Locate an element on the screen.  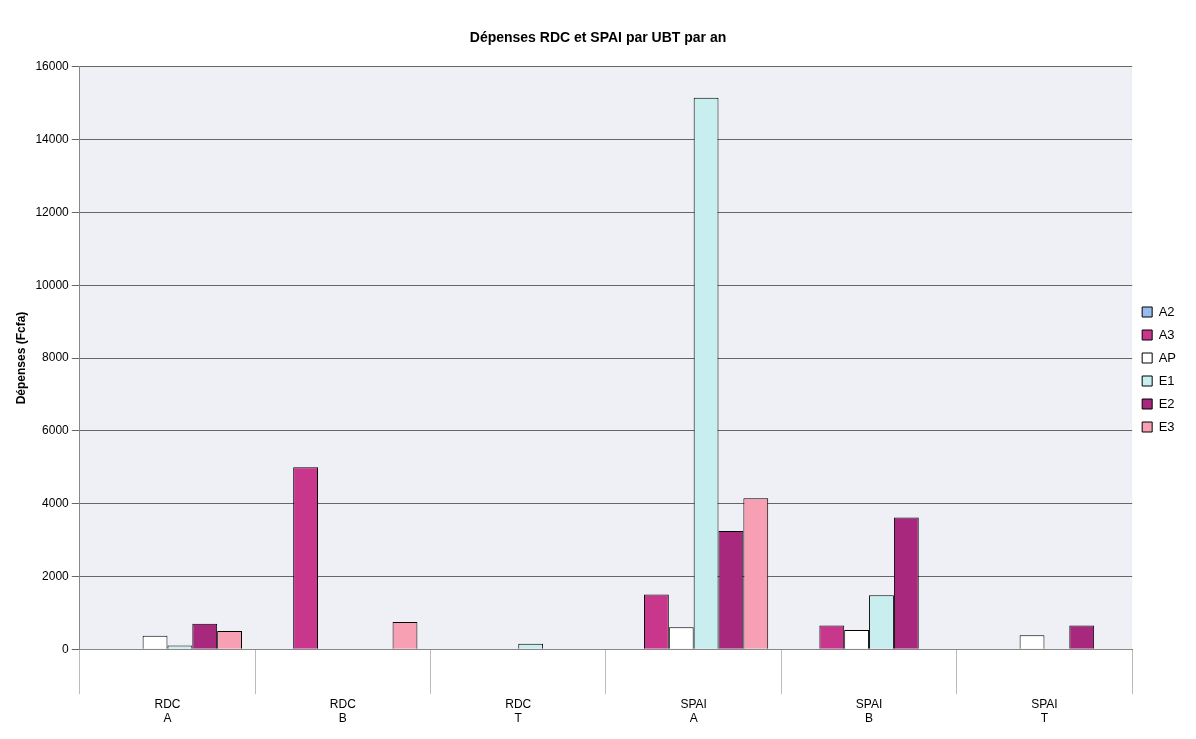
y-tick-label: 2000 is located at coordinates (56, 575).